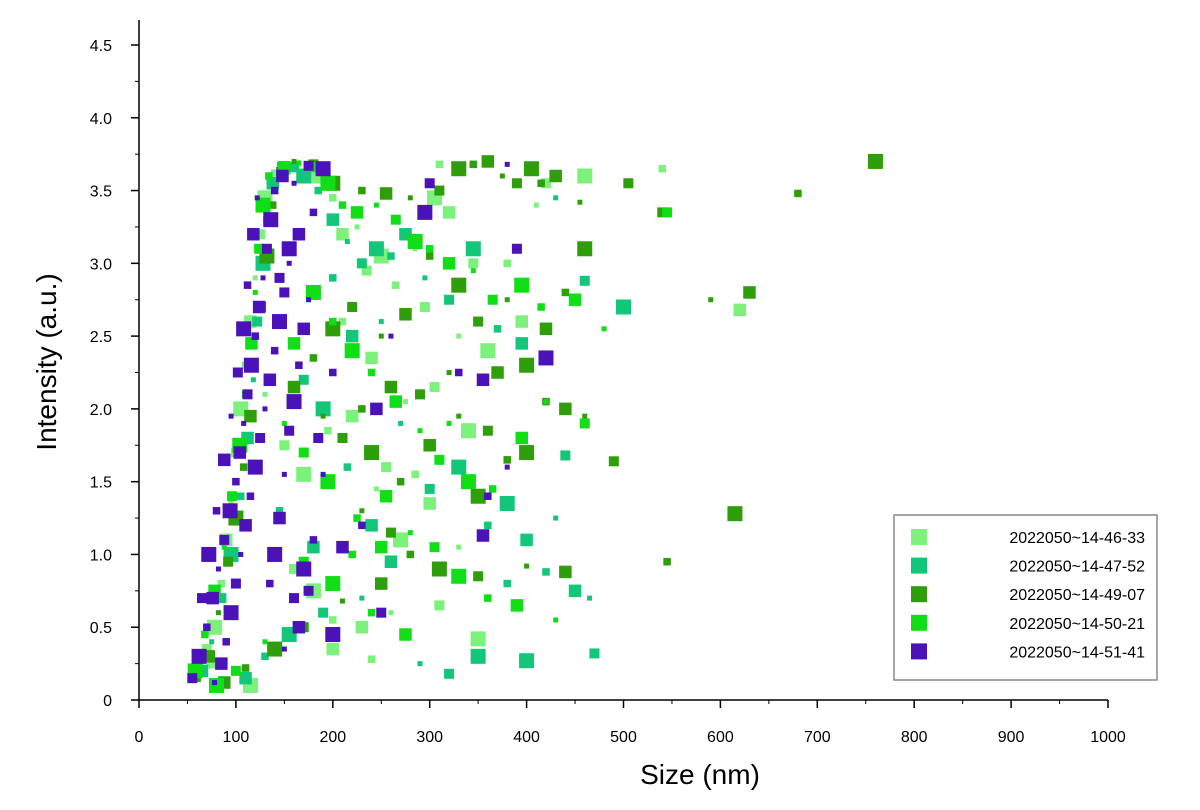 This screenshot has height=810, width=1200. Describe the element at coordinates (139, 737) in the screenshot. I see `x-tick-label: 0` at that location.